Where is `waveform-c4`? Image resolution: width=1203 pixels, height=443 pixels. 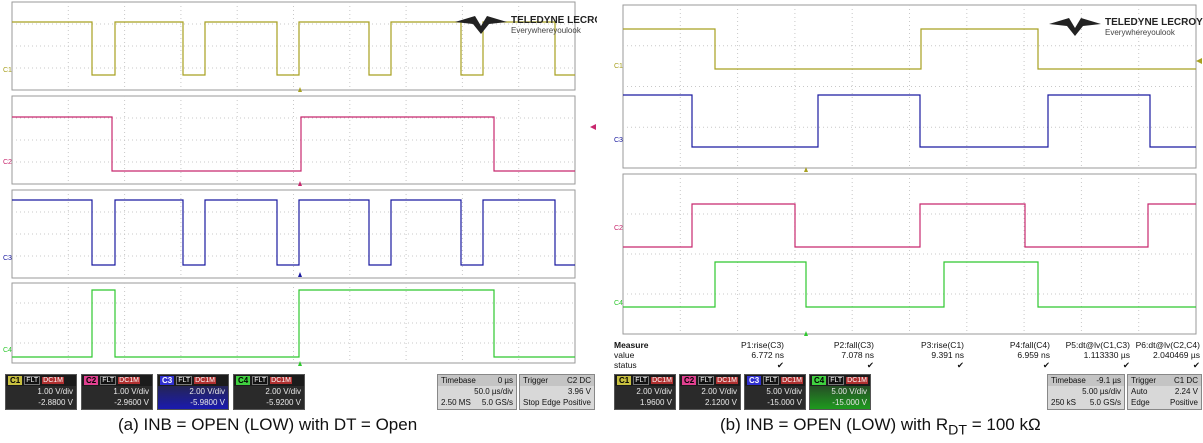
waveform-c4 is located at coordinates (293, 323).